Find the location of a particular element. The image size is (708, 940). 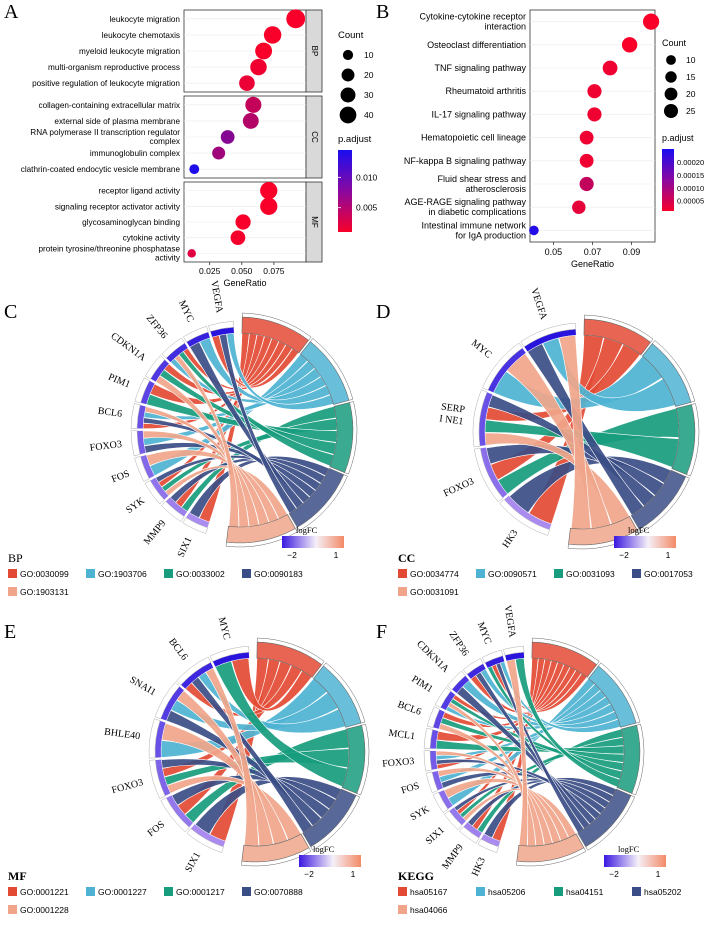

term-label-line: AGE-RAGE signaling pathway is located at coordinates (465, 202).